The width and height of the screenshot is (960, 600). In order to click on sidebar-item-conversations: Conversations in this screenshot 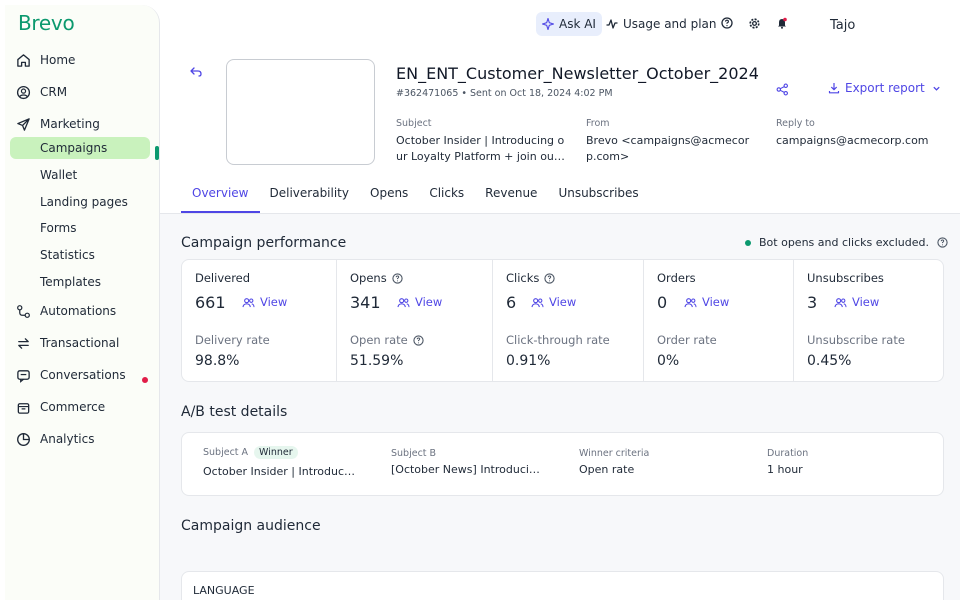, I will do `click(70, 375)`.